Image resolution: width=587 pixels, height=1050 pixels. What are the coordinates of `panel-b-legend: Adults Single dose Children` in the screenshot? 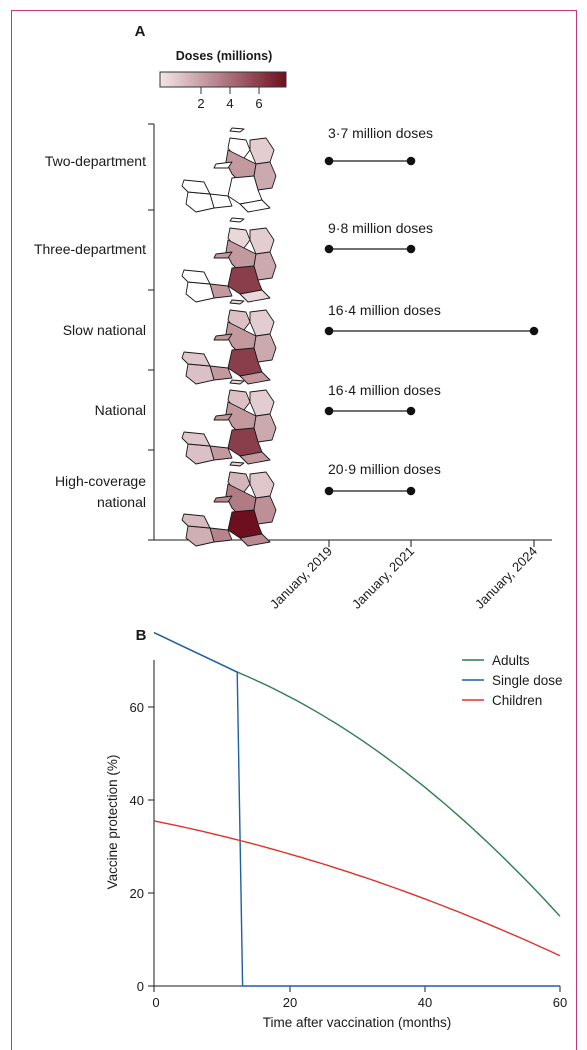 It's located at (512, 680).